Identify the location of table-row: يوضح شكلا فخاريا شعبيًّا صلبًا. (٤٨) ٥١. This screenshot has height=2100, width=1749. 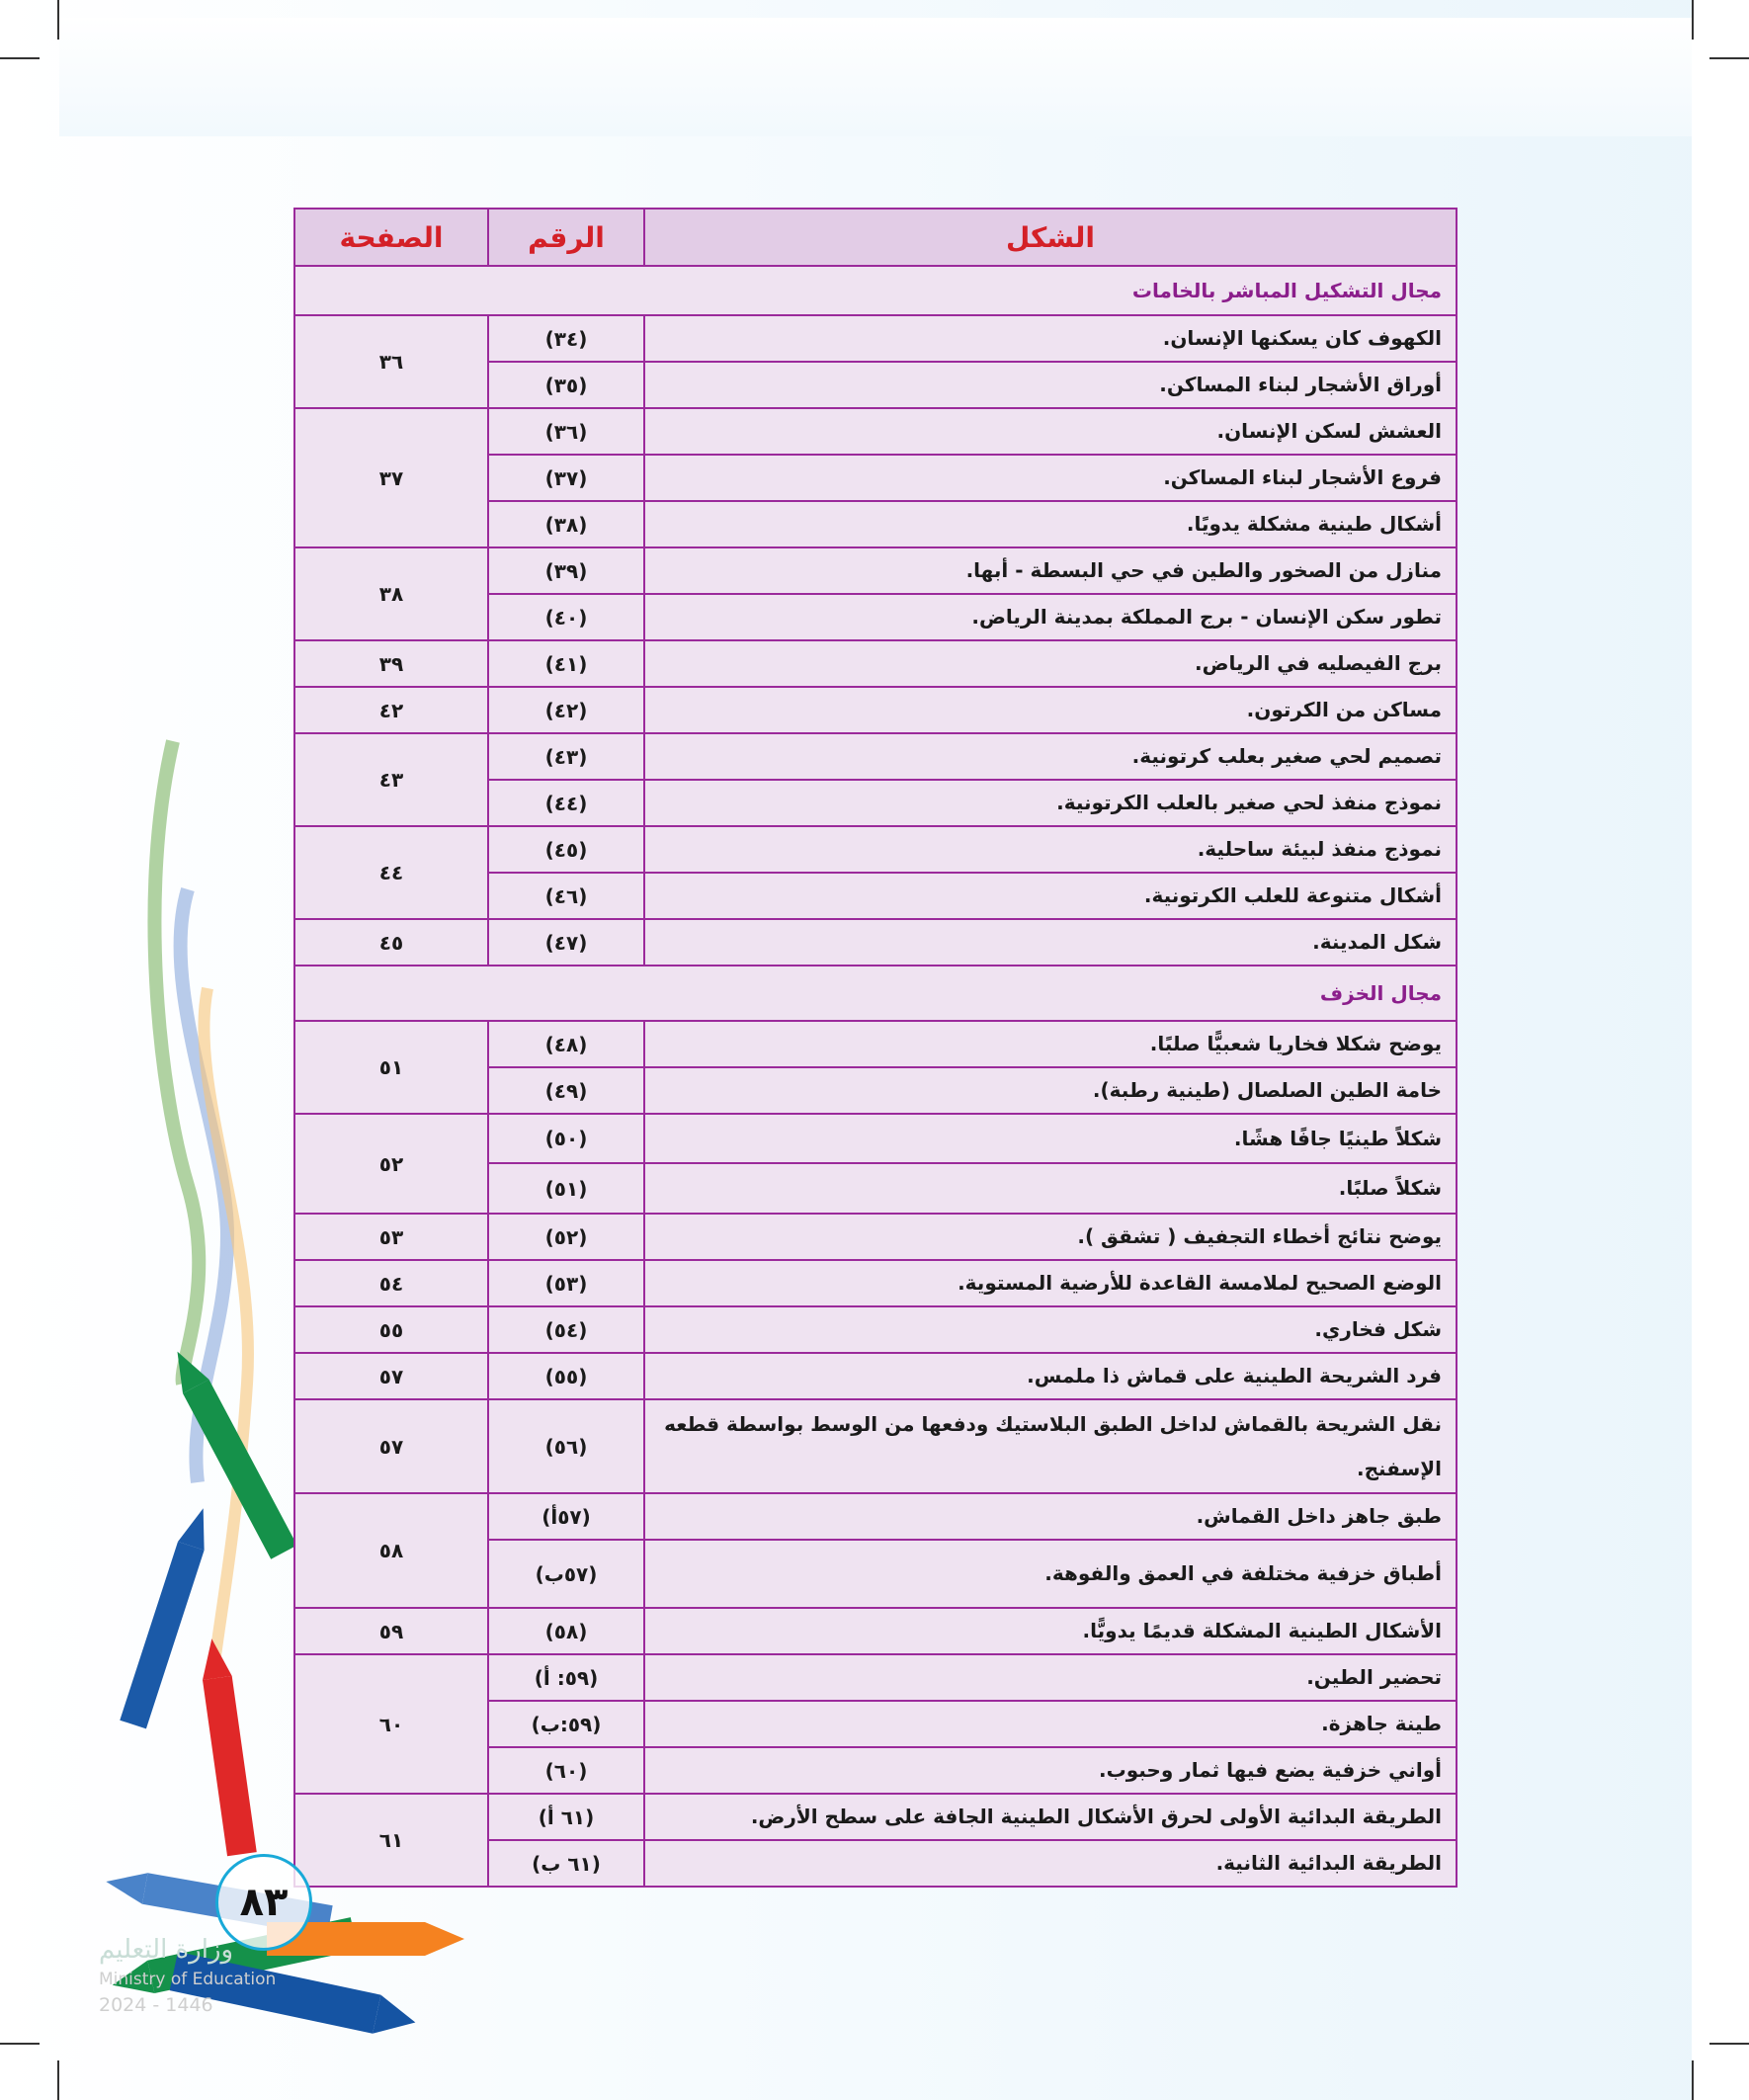
(876, 1067).